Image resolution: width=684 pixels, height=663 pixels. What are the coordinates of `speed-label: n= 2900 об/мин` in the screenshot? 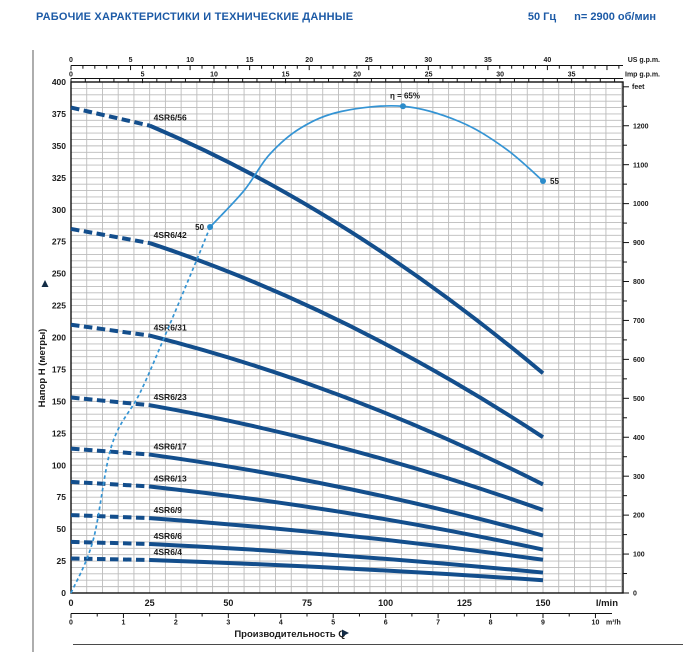 It's located at (615, 17).